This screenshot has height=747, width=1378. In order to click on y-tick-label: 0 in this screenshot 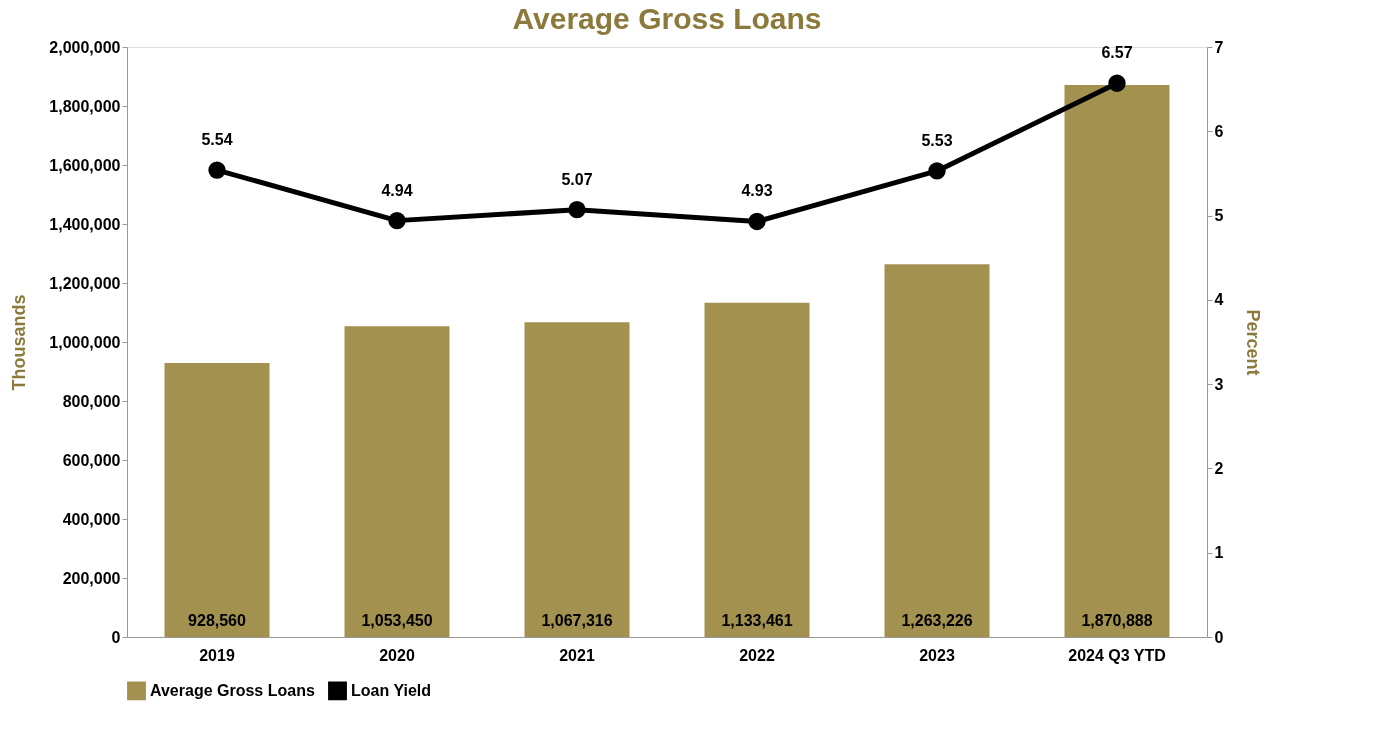, I will do `click(116, 637)`.